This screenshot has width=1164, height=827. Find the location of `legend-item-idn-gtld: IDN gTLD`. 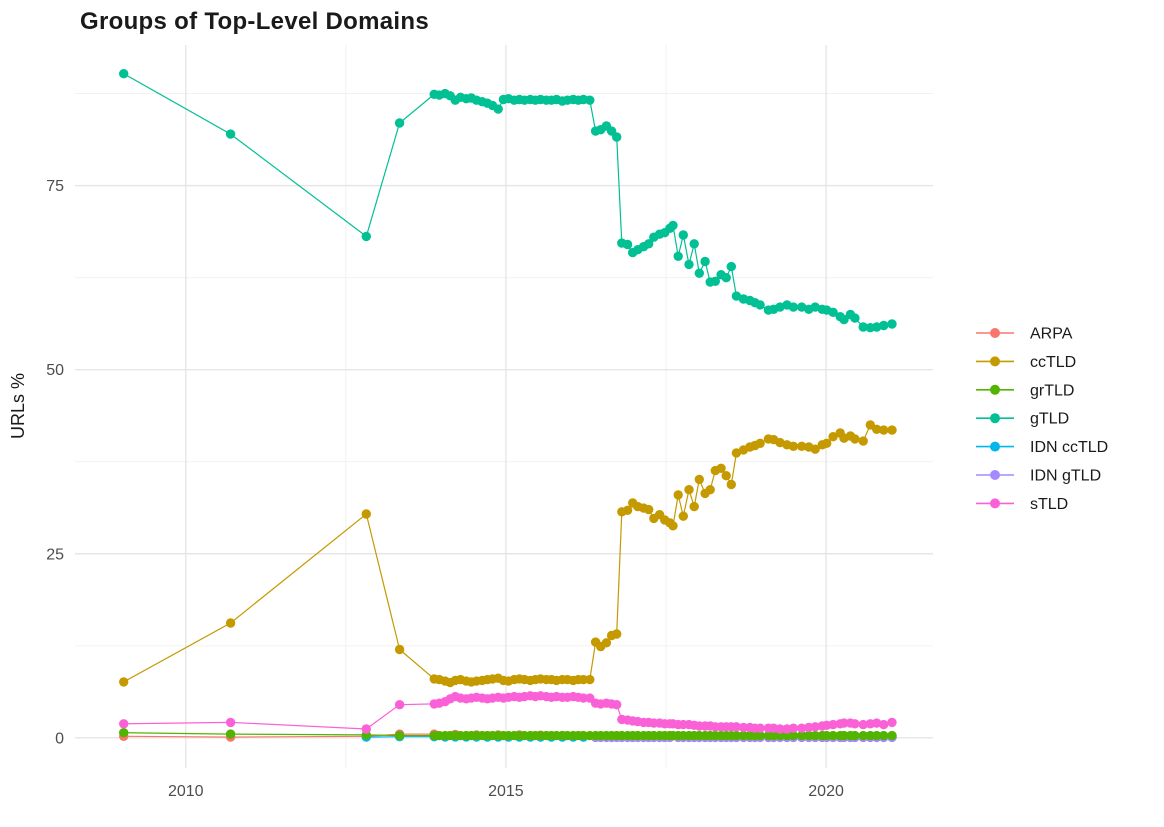

legend-item-idn-gtld: IDN gTLD is located at coordinates (1038, 476).